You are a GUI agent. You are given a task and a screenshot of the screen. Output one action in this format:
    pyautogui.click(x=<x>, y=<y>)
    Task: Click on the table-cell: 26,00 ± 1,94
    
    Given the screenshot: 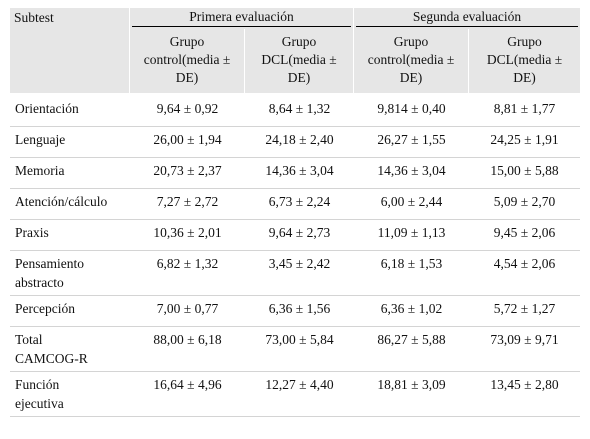 What is the action you would take?
    pyautogui.click(x=187, y=141)
    